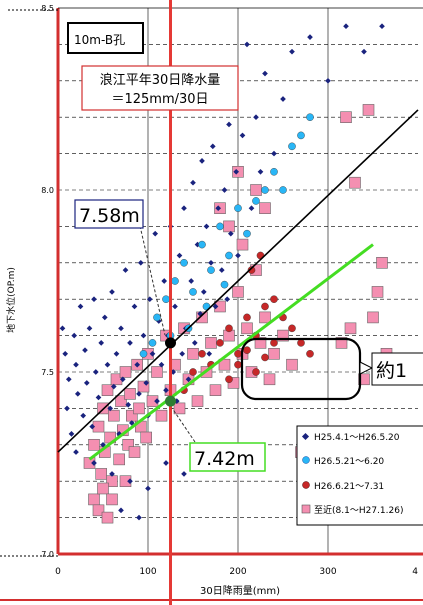  Describe the element at coordinates (343, 486) in the screenshot. I see `legend-item-3: H26.6.21～7.31` at that location.